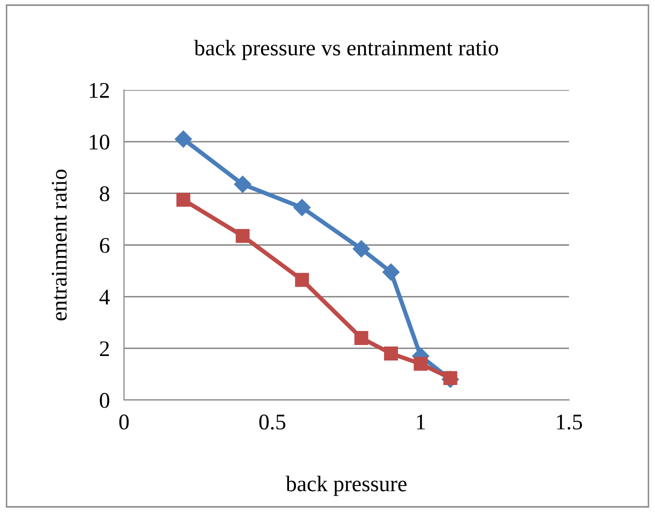 The width and height of the screenshot is (655, 512). Describe the element at coordinates (104, 297) in the screenshot. I see `y-tick-label: 4` at that location.